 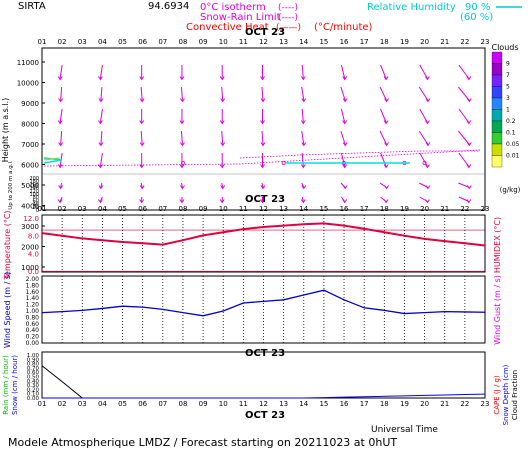 What do you see at coordinates (34, 189) in the screenshot?
I see `agl-tick-140: 140` at bounding box center [34, 189].